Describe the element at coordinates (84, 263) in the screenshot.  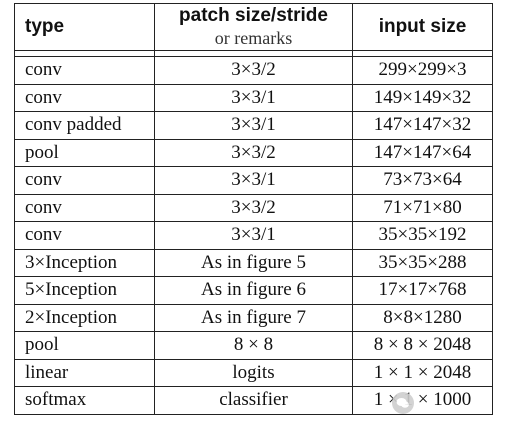
I see `cell-type: 3×Inception` at that location.